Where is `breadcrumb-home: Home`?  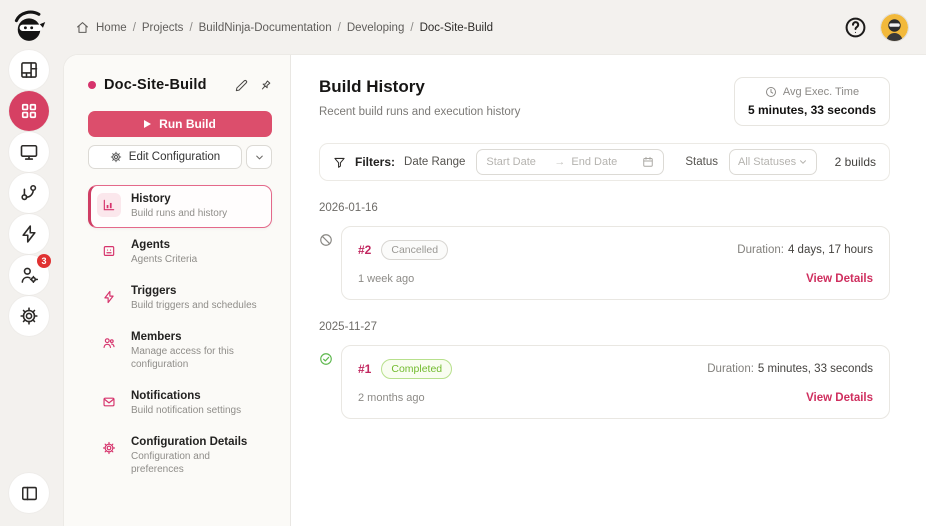 breadcrumb-home: Home is located at coordinates (111, 27).